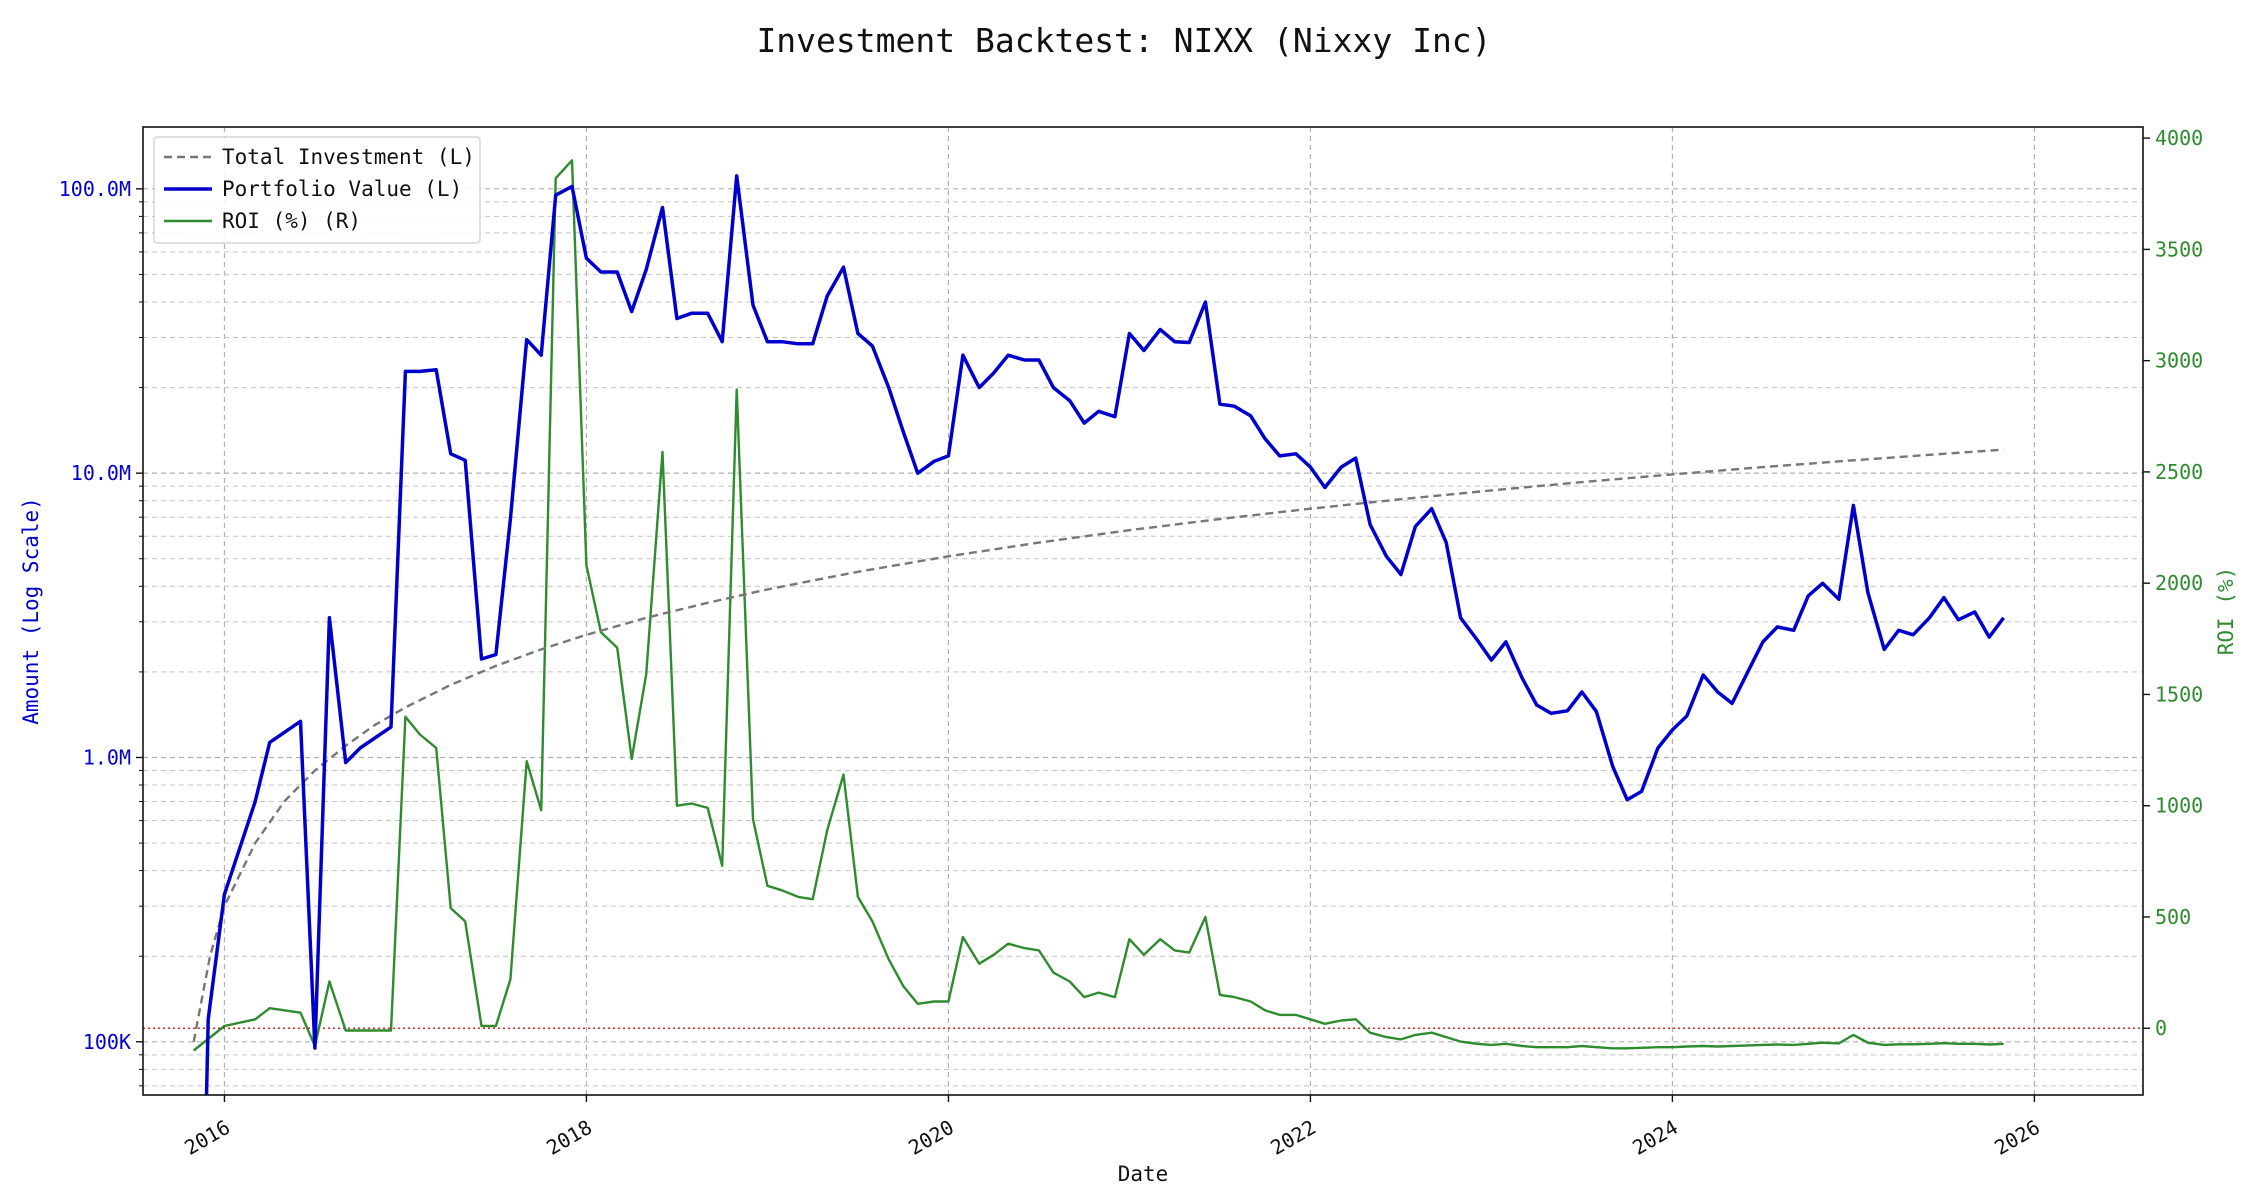 This screenshot has height=1200, width=2250. I want to click on y-left-tick-label: 100K, so click(107, 1042).